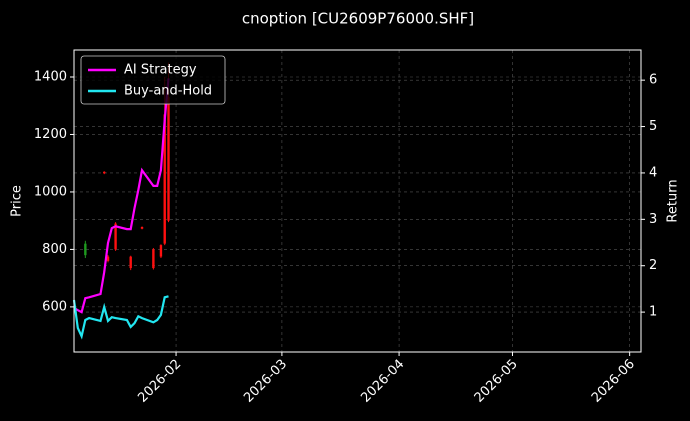 The width and height of the screenshot is (690, 421). What do you see at coordinates (382, 381) in the screenshot?
I see `x-tick-label: 2026-04` at bounding box center [382, 381].